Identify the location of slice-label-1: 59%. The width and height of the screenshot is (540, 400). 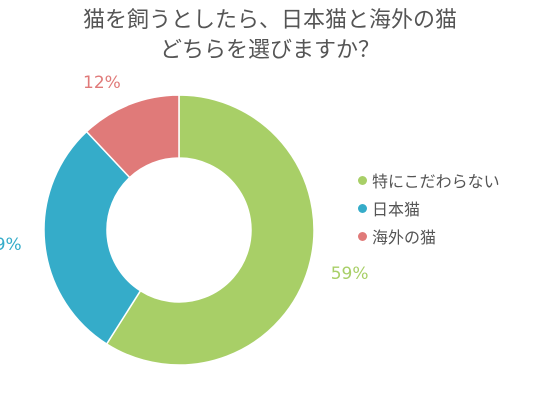
(350, 274).